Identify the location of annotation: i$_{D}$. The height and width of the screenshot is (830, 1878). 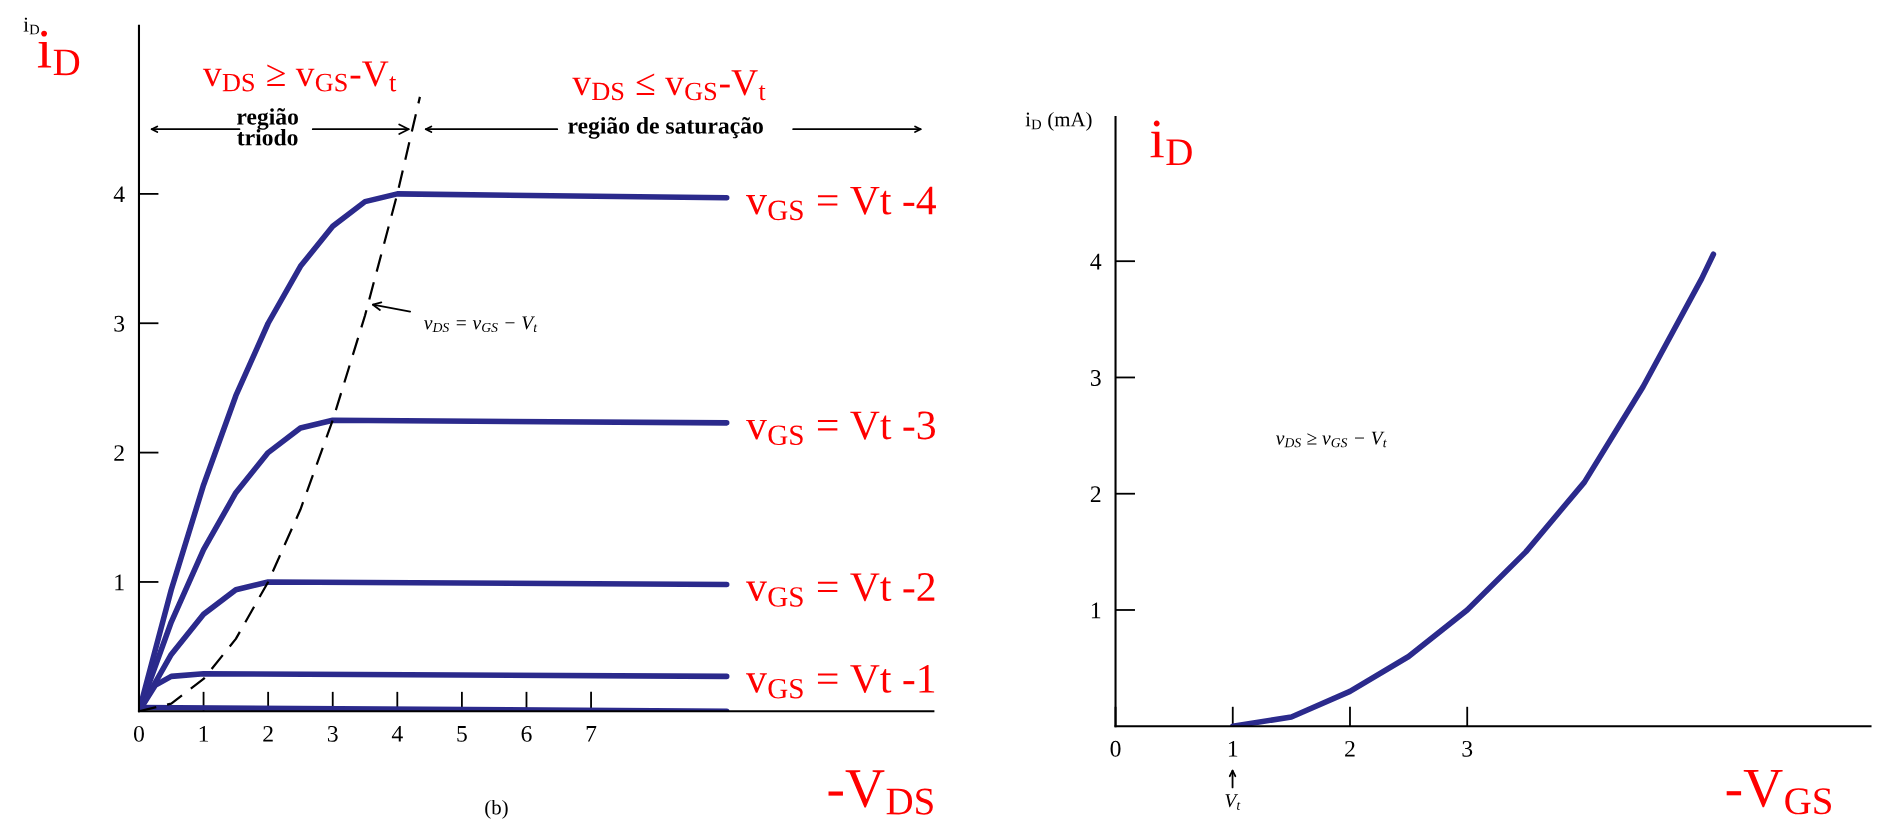
(1171, 143).